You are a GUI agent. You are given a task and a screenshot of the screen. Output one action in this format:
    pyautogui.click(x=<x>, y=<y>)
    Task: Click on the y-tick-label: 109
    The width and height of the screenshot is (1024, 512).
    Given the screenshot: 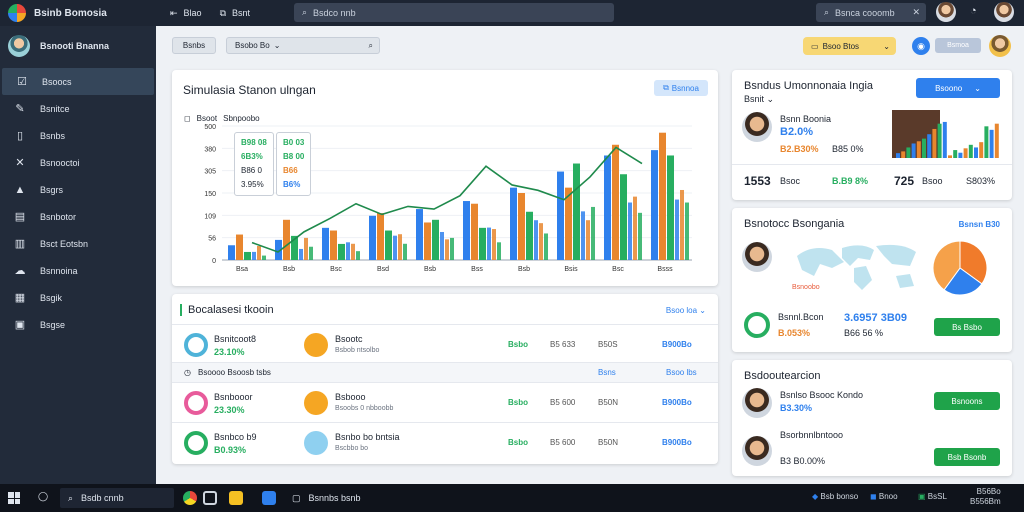 What is the action you would take?
    pyautogui.click(x=210, y=216)
    